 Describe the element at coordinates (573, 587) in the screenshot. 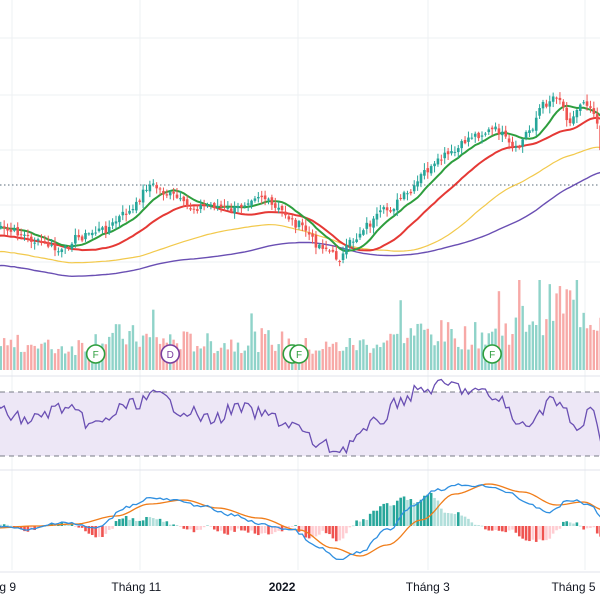

I see `x-tick-label-4: Tháng 5` at that location.